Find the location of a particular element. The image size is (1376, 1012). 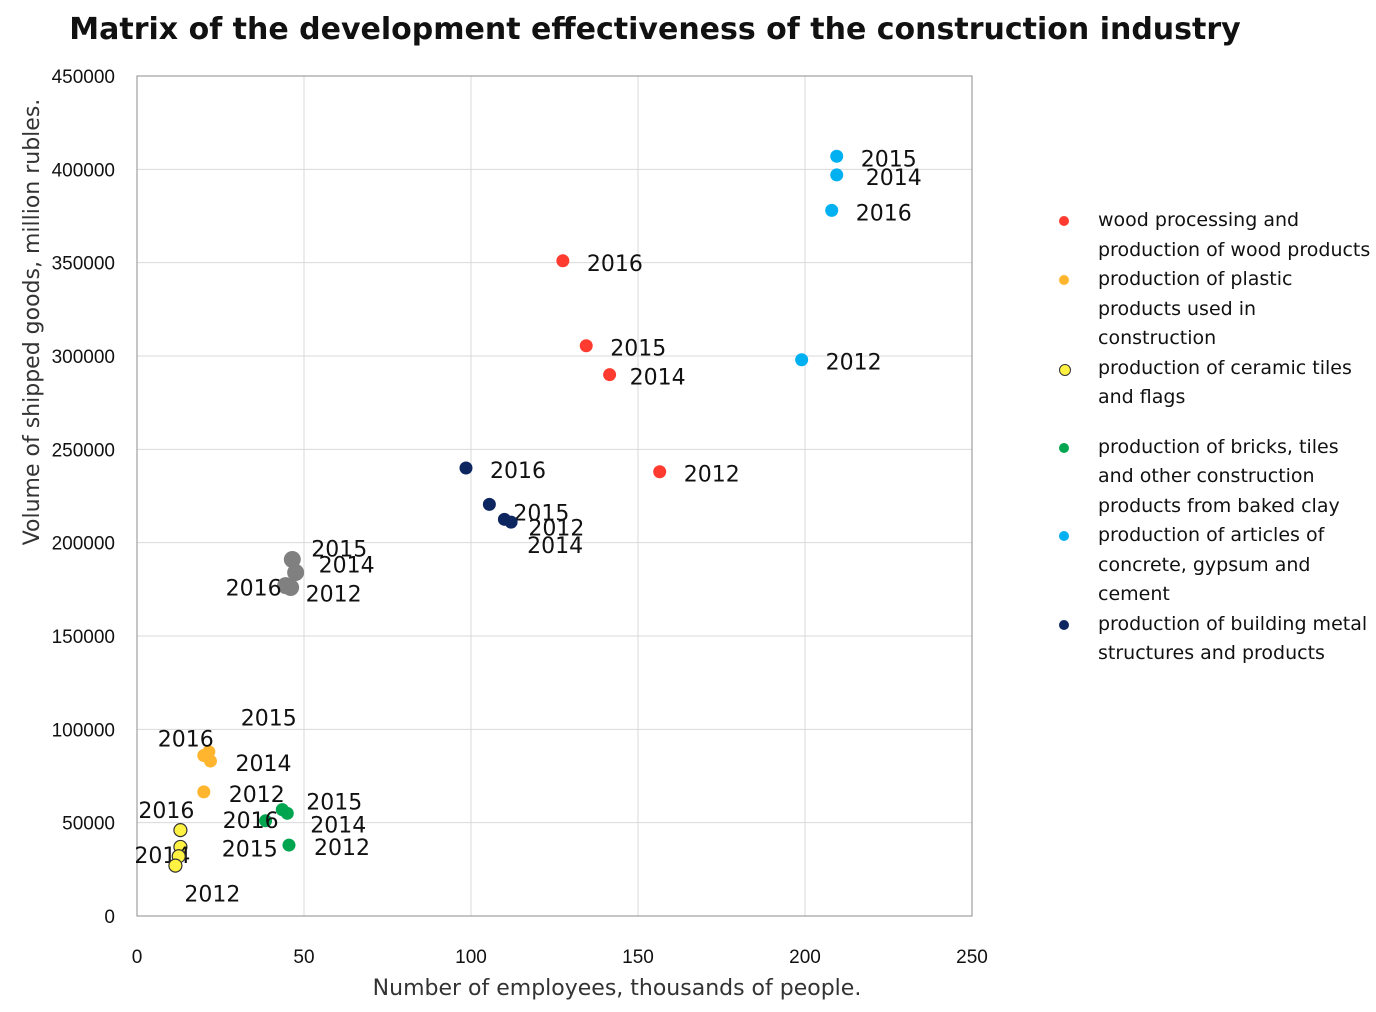

y-tick-label: 50000 is located at coordinates (88, 824).